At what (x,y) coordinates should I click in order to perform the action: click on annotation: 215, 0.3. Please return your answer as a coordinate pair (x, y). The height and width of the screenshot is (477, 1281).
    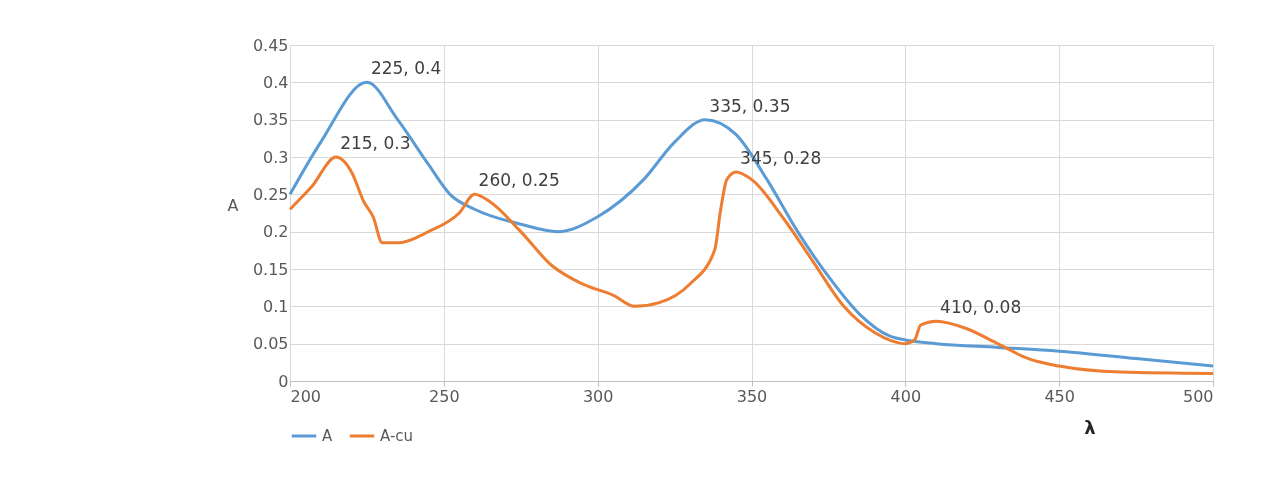
    Looking at the image, I should click on (375, 143).